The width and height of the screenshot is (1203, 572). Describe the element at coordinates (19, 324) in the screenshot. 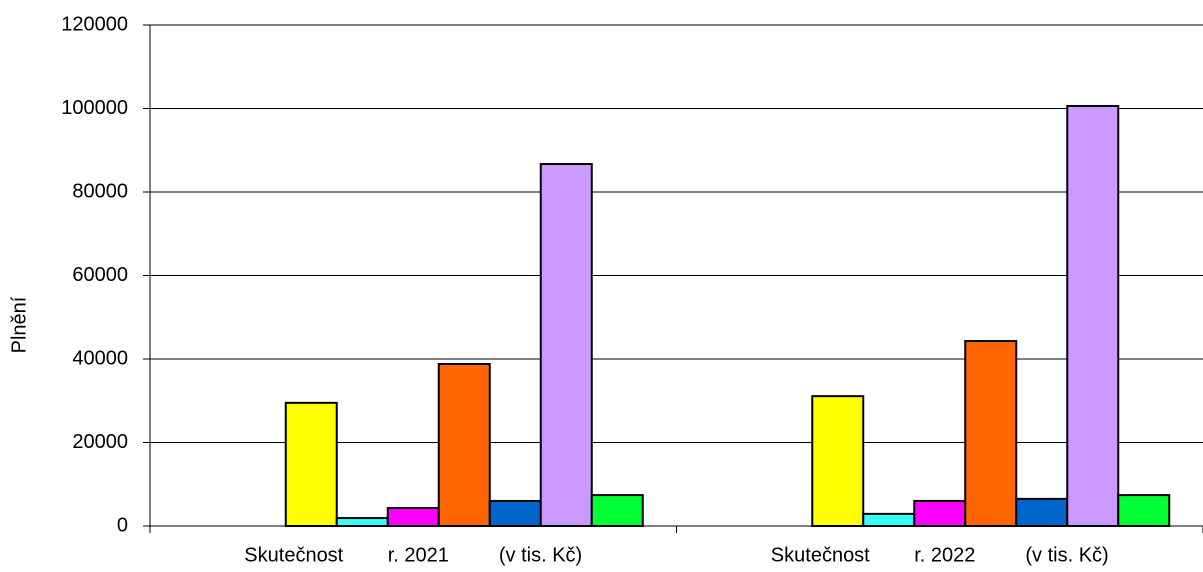

I see `y-axis-label: Plnění` at that location.